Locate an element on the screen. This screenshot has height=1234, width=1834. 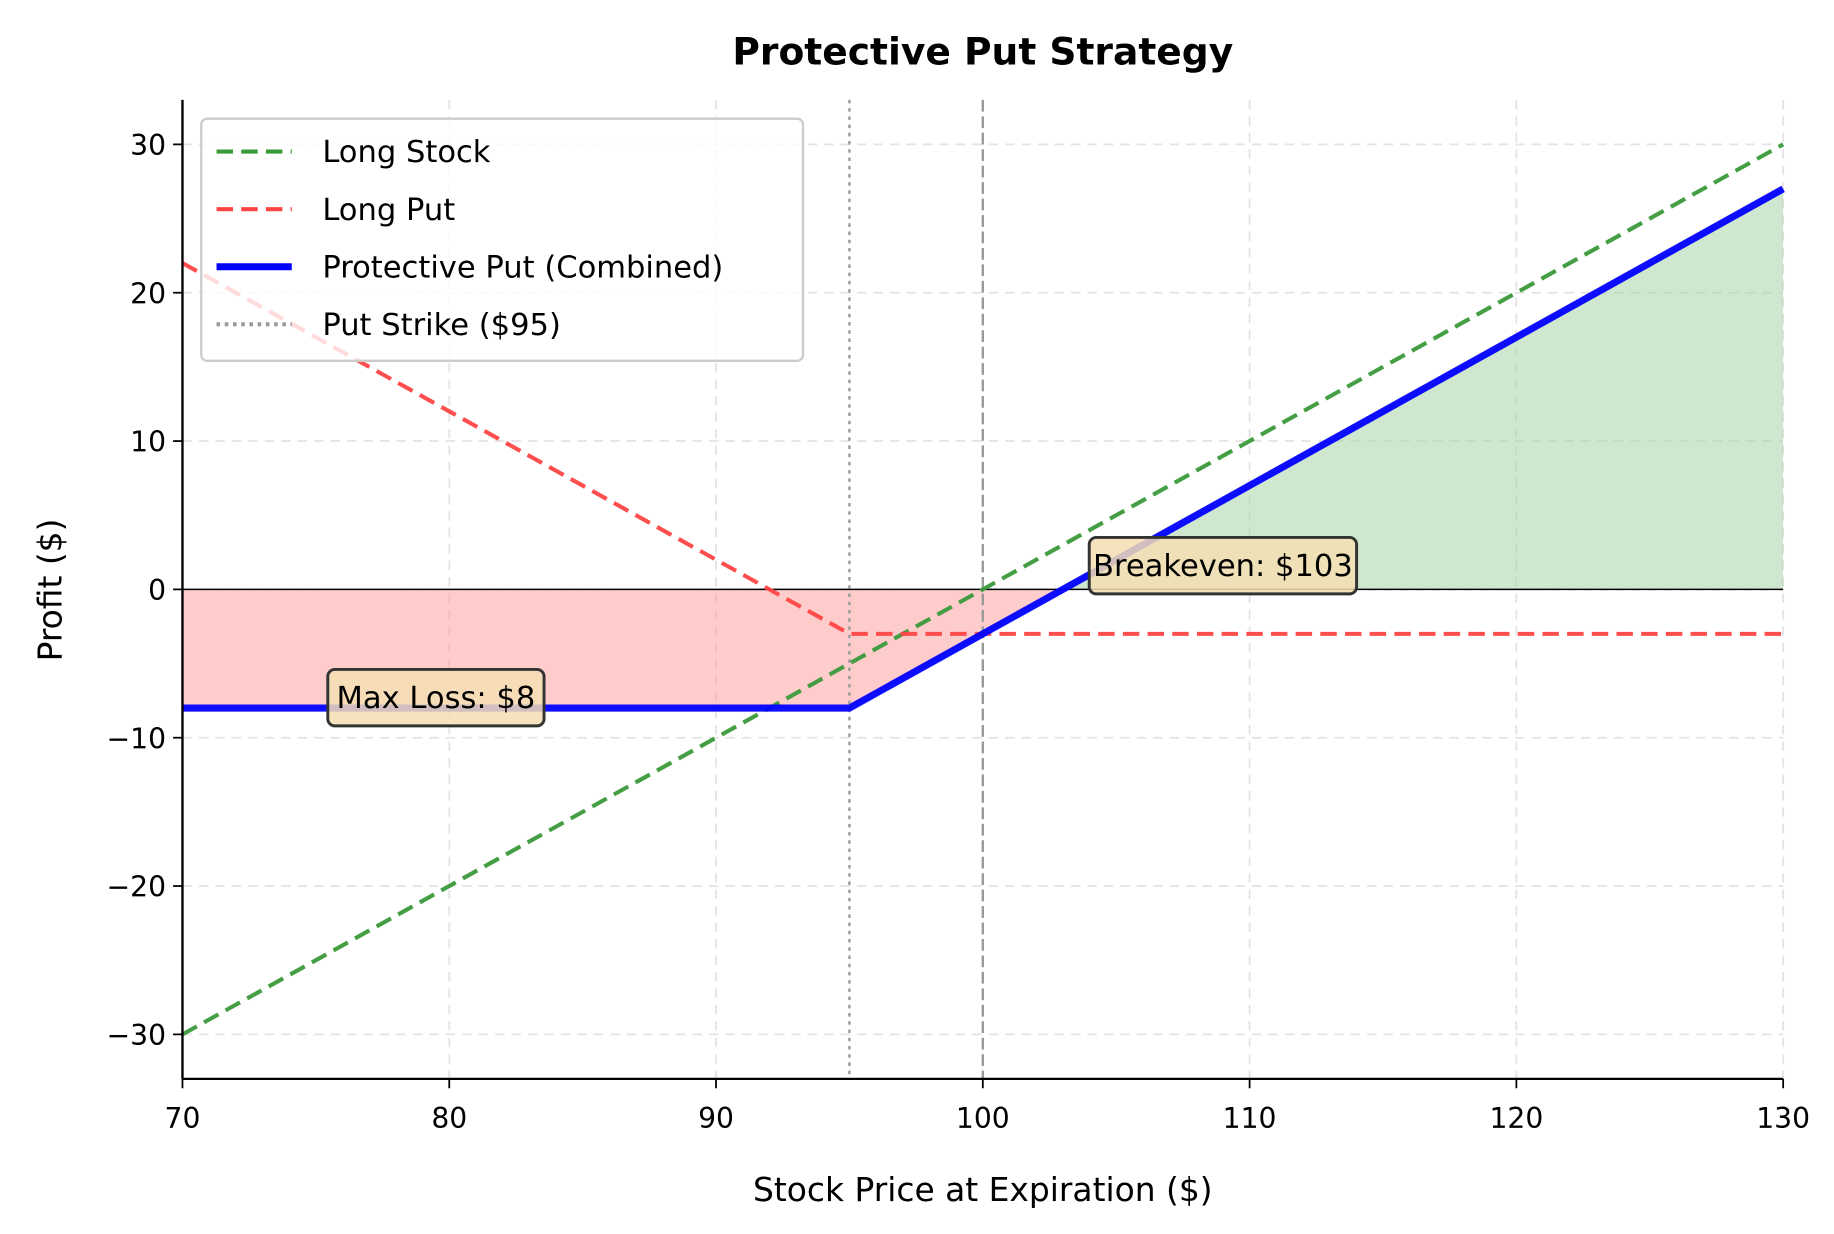
y-tick-label: 20 is located at coordinates (148, 293).